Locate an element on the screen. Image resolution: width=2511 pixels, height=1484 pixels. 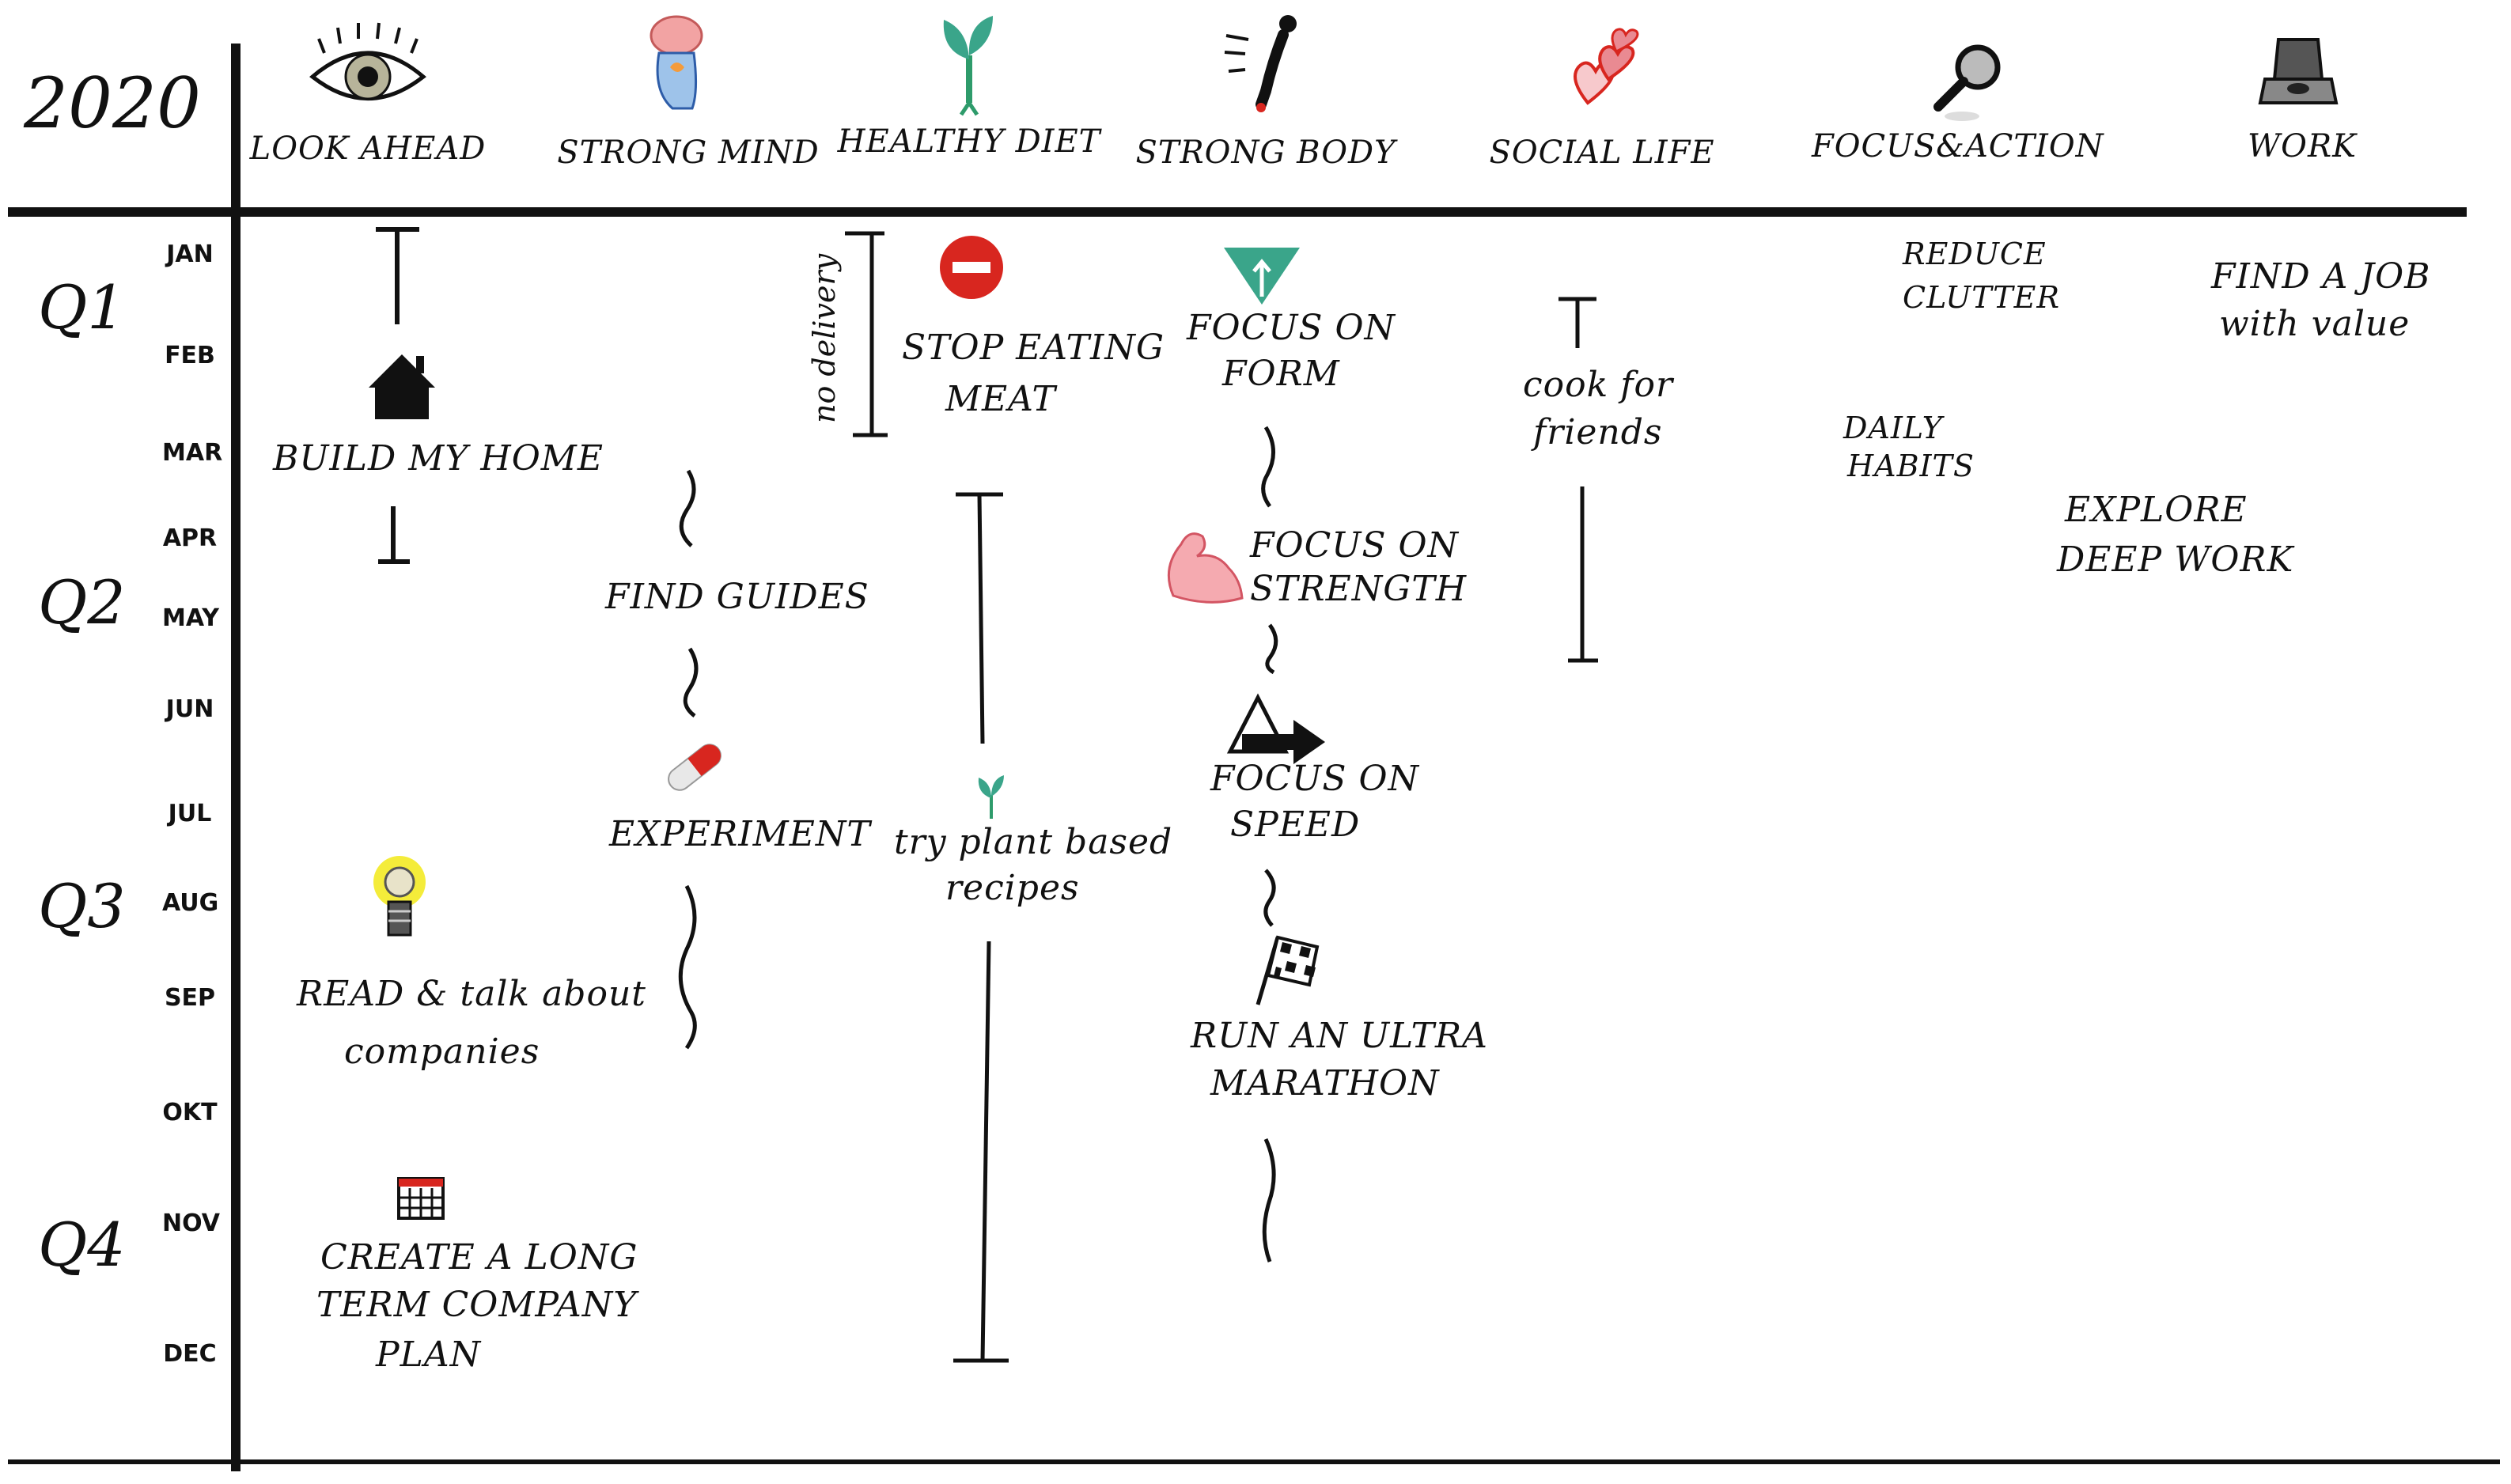
month-label: APR is located at coordinates (190, 538).